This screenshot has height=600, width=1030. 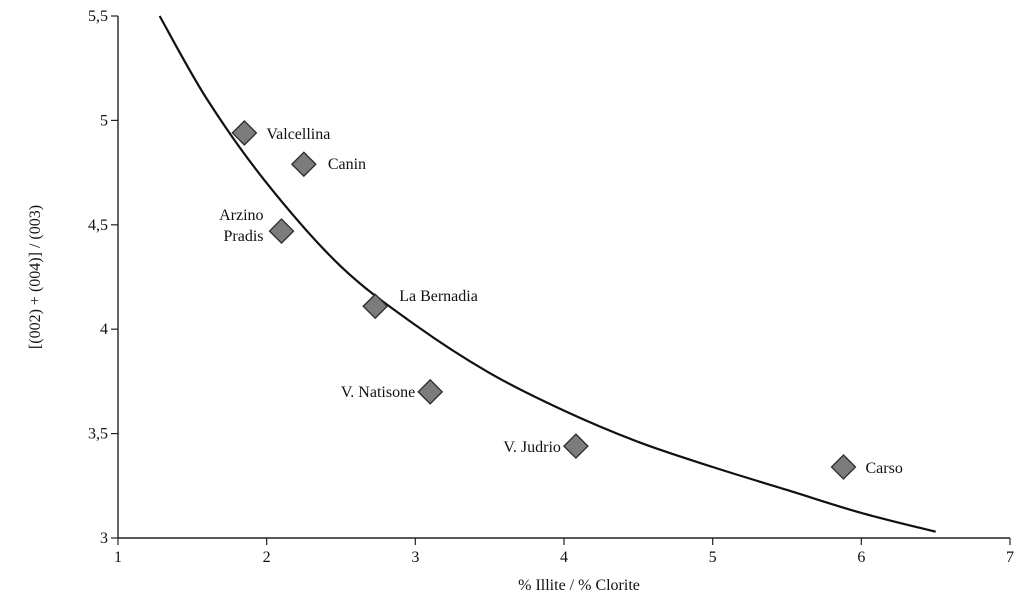 What do you see at coordinates (347, 164) in the screenshot?
I see `point-label: Canin` at bounding box center [347, 164].